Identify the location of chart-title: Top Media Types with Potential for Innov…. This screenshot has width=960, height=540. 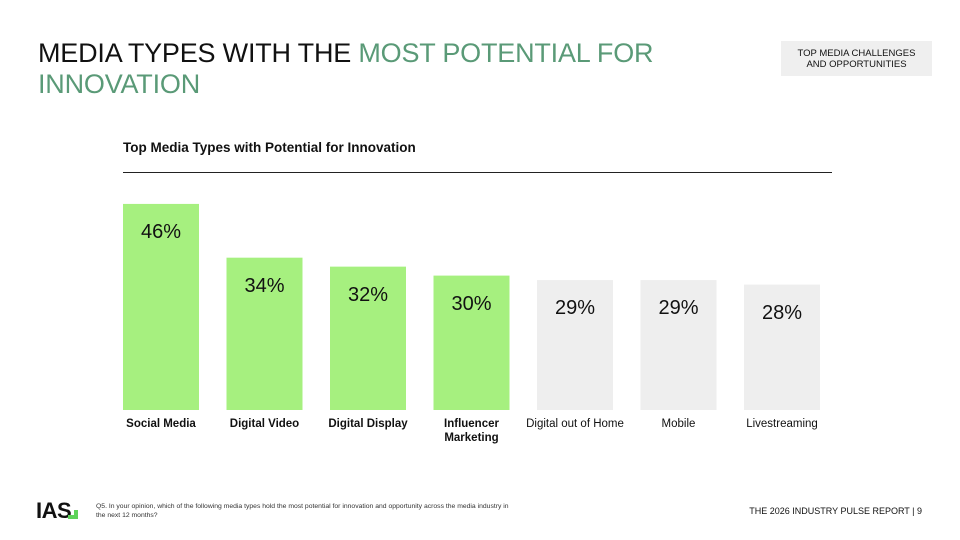
(269, 147).